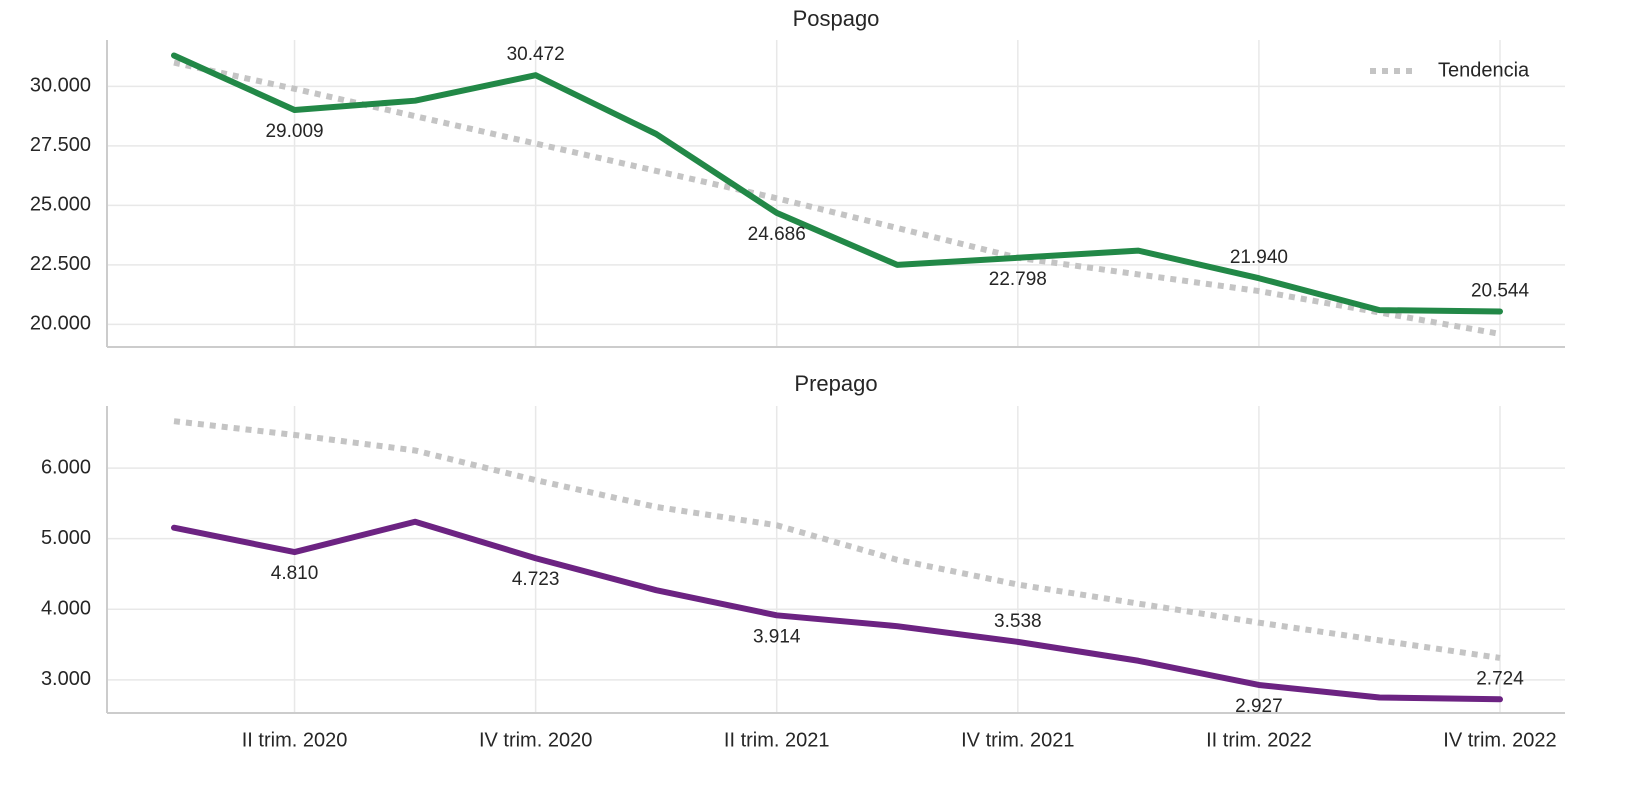 This screenshot has width=1636, height=791. I want to click on x-tick-label: II trim. 2021, so click(777, 740).